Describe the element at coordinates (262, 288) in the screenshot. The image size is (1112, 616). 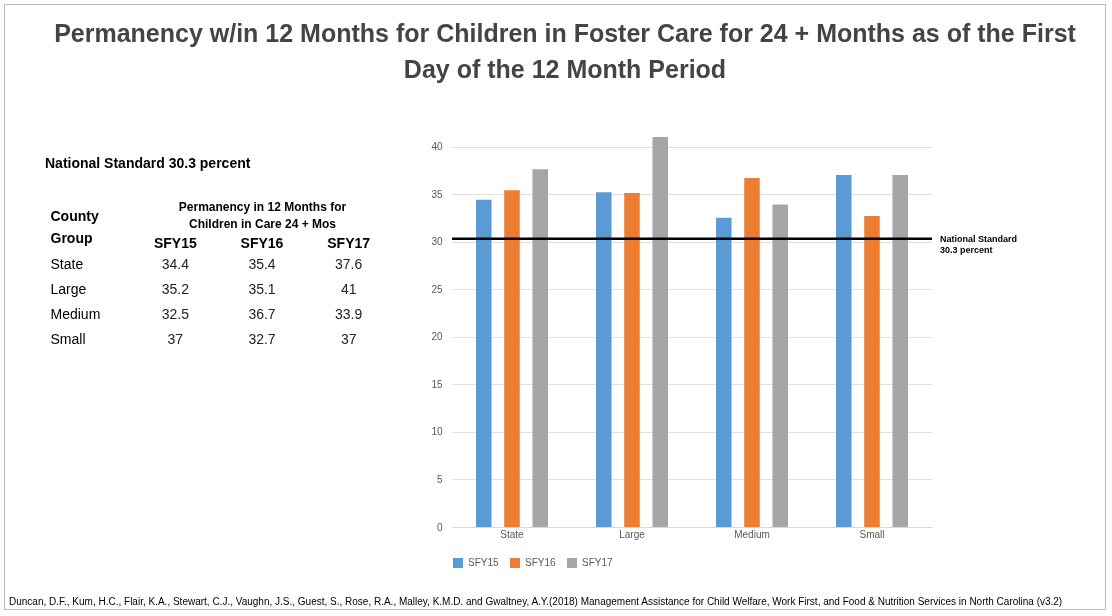
I see `data-label: 35.1` at that location.